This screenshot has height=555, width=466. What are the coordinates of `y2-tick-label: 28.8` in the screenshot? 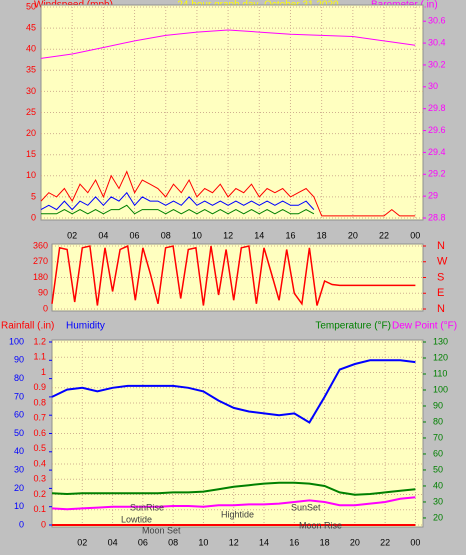 It's located at (437, 217).